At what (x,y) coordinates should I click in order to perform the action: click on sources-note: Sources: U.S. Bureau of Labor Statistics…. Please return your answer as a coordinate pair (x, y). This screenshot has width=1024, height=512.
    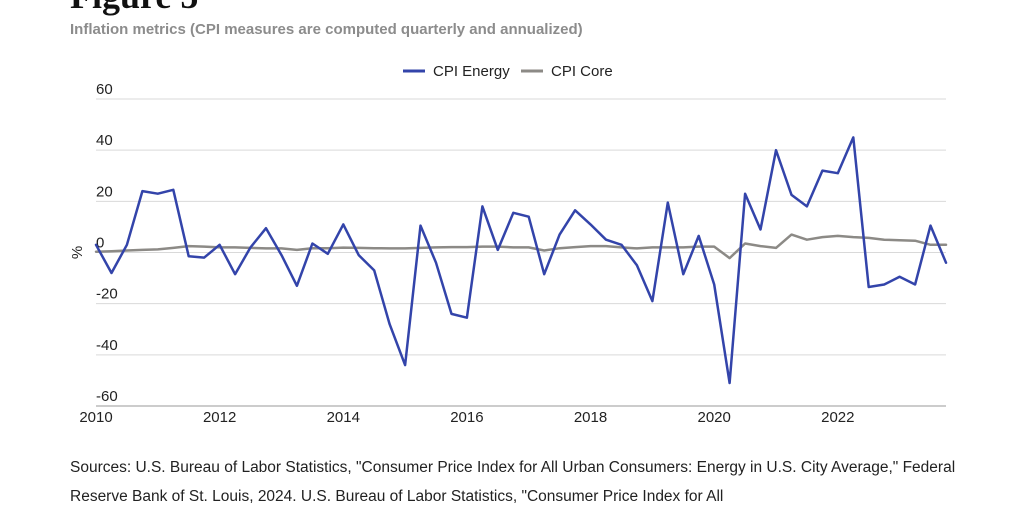
    Looking at the image, I should click on (513, 482).